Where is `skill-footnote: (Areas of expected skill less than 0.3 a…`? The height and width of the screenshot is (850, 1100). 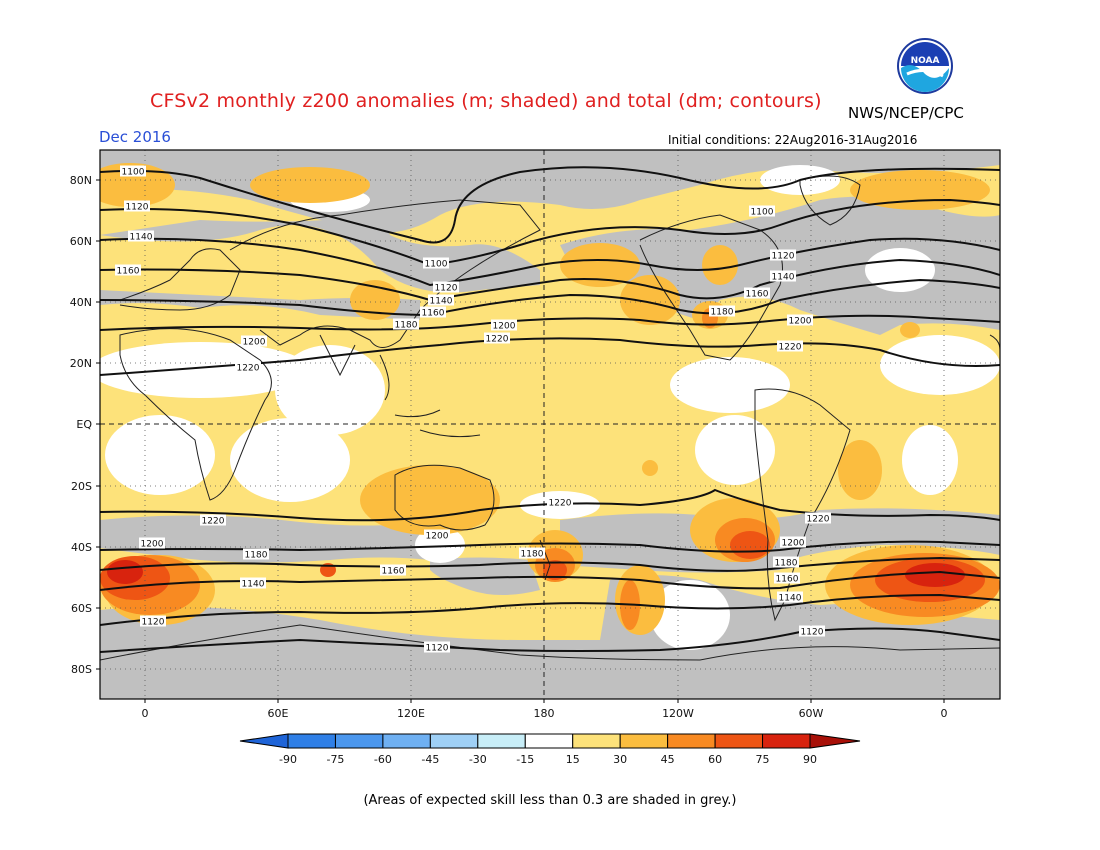 skill-footnote: (Areas of expected skill less than 0.3 a… is located at coordinates (550, 800).